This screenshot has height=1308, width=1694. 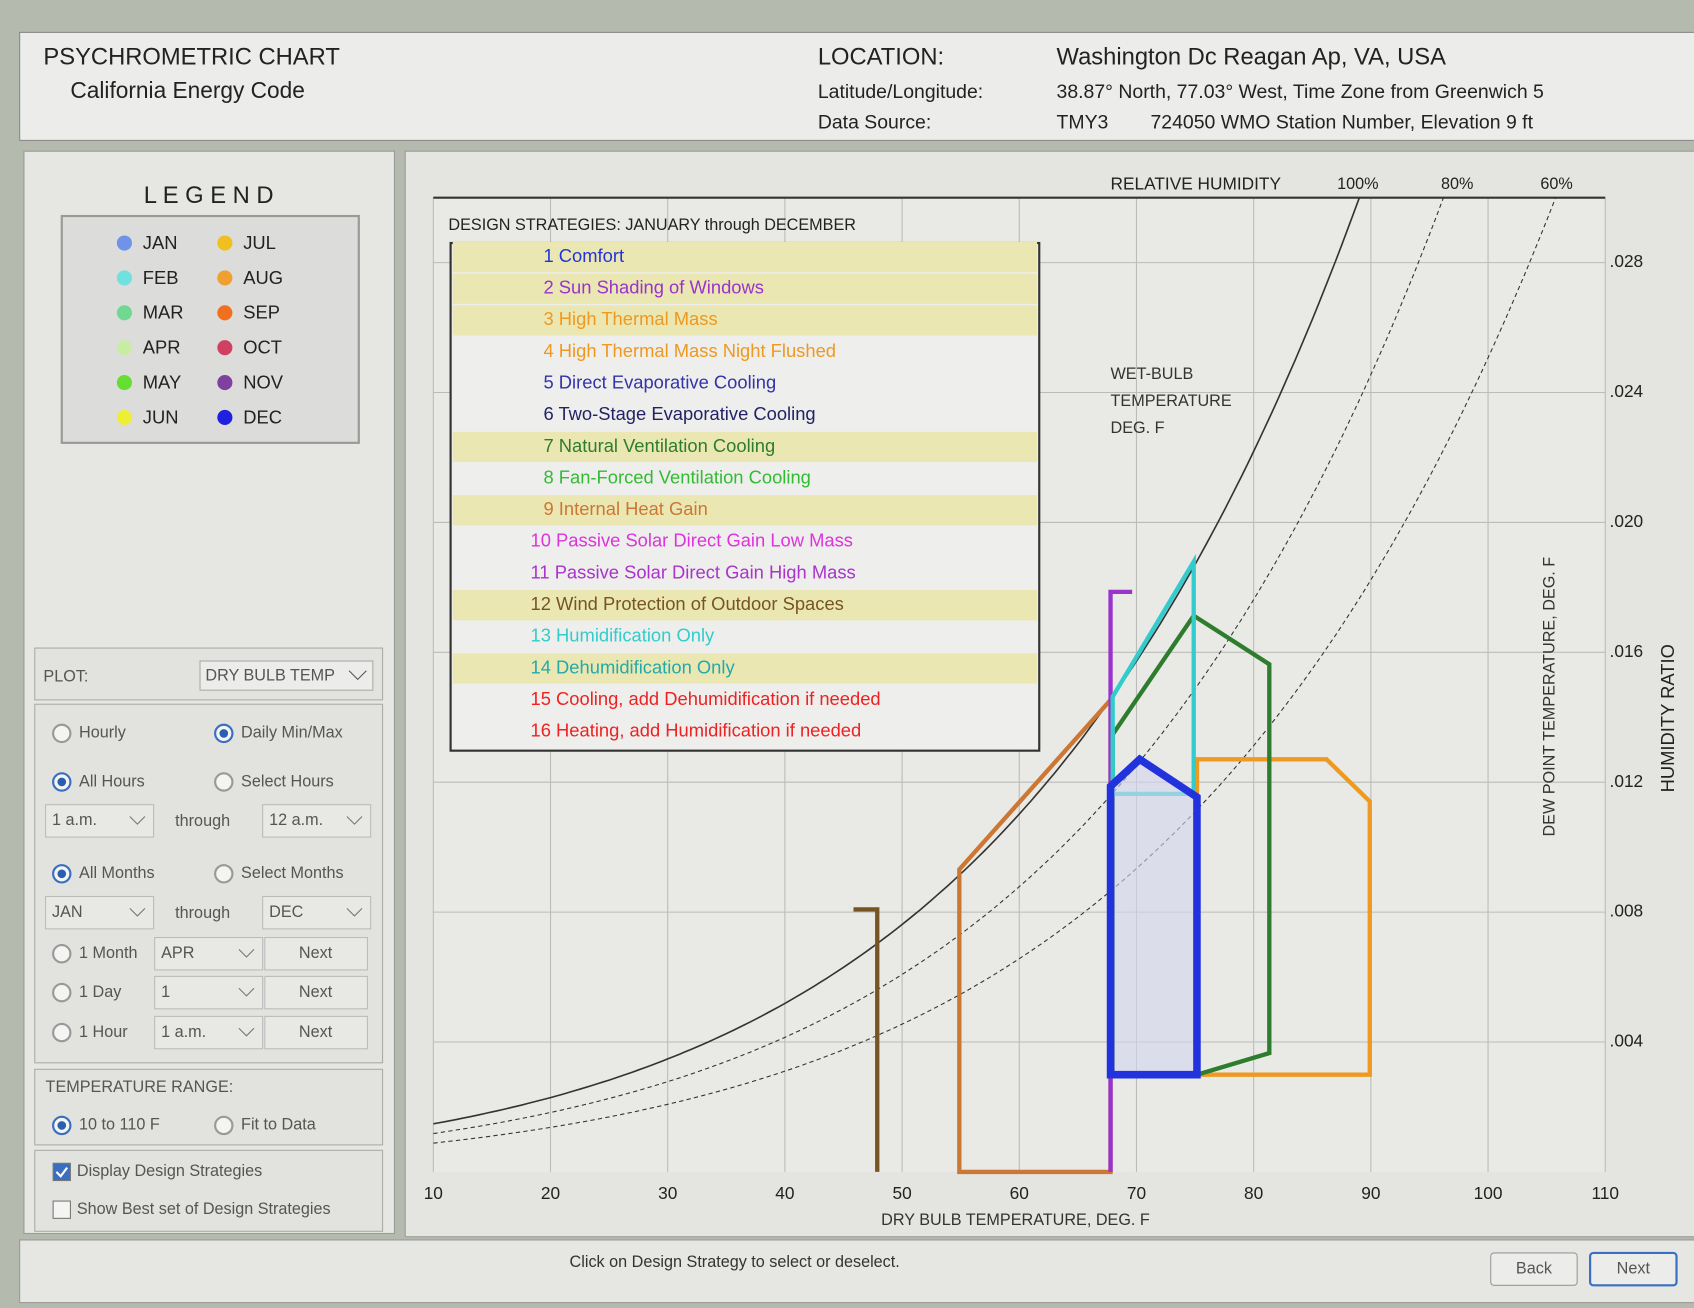 What do you see at coordinates (689, 350) in the screenshot?
I see `strategy-label: 4 High Thermal Mass Night Flushed` at bounding box center [689, 350].